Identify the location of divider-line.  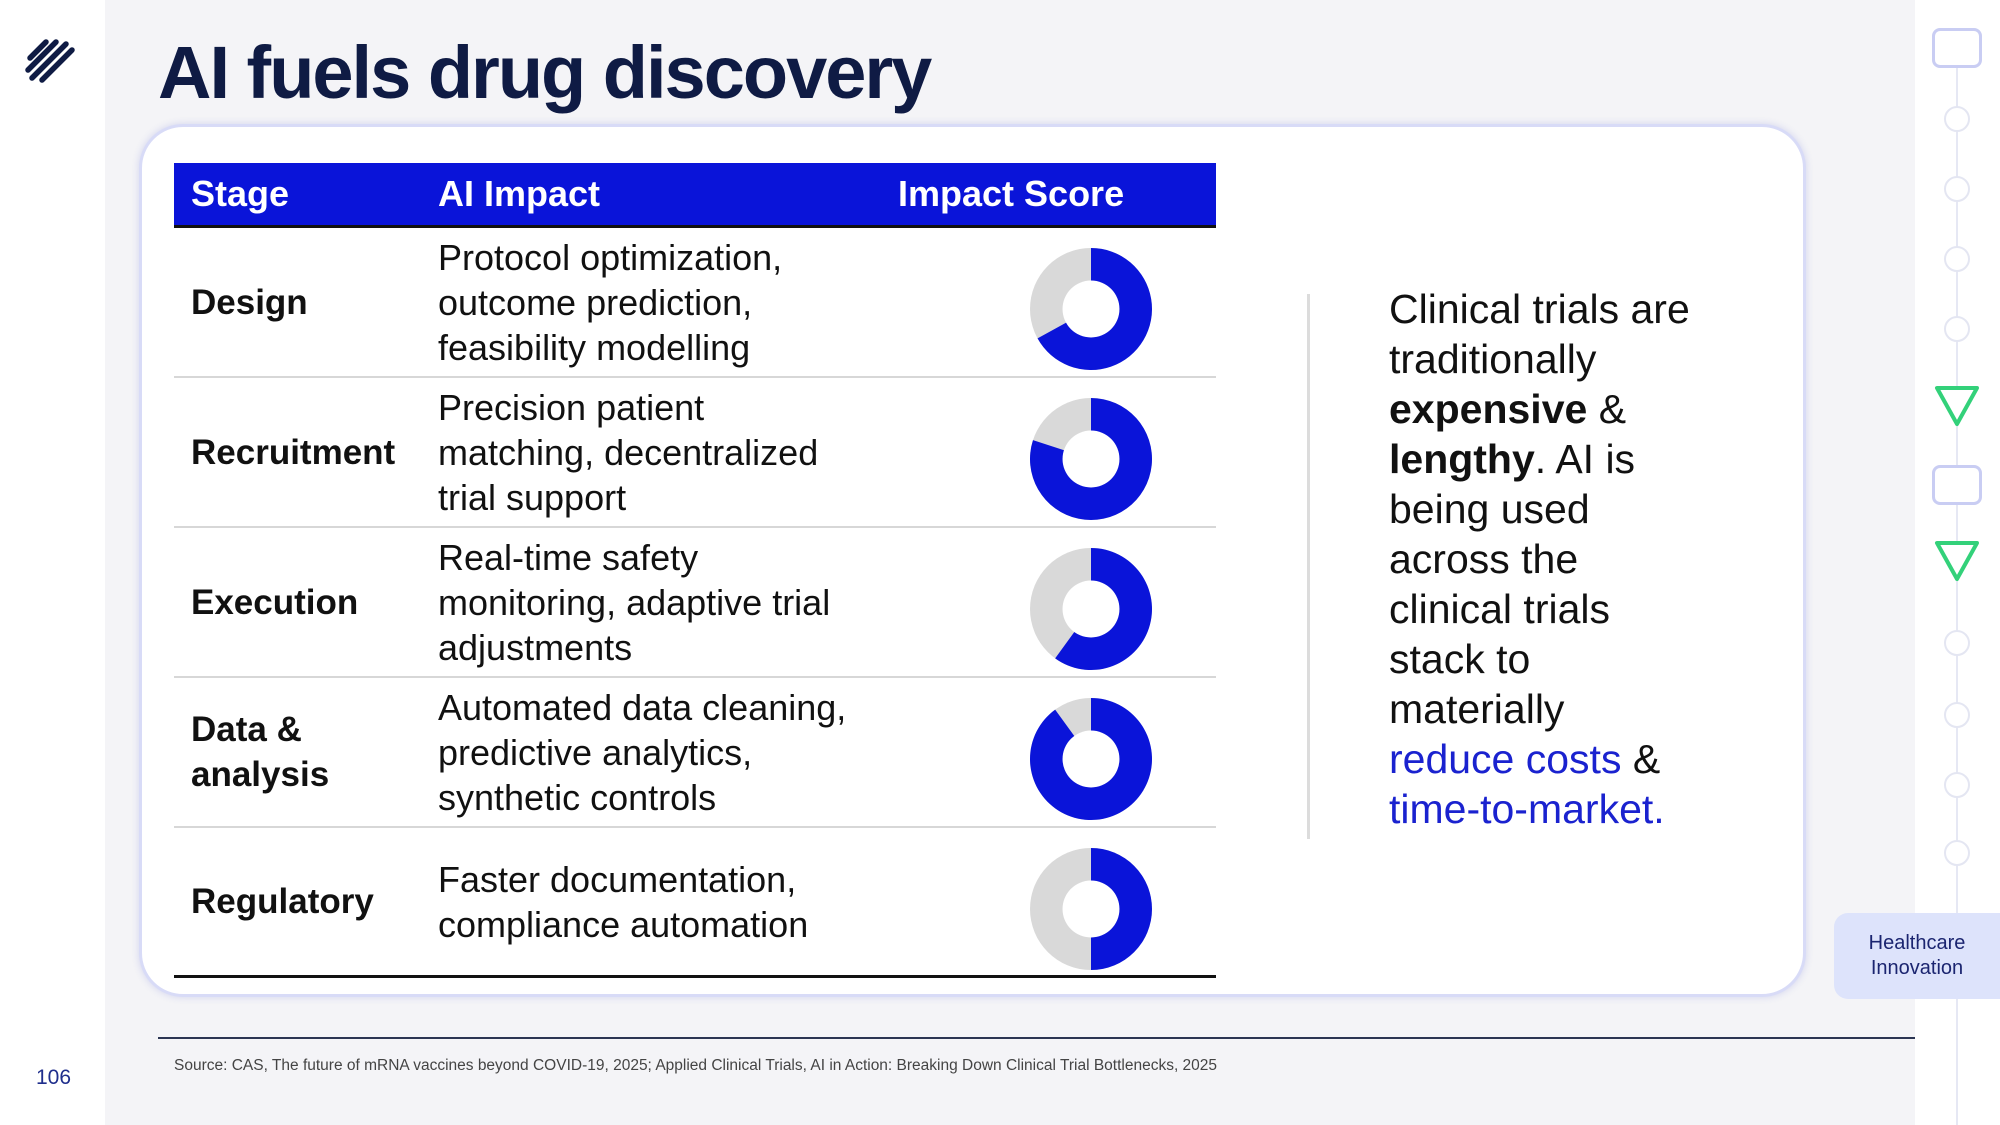
(1308, 566).